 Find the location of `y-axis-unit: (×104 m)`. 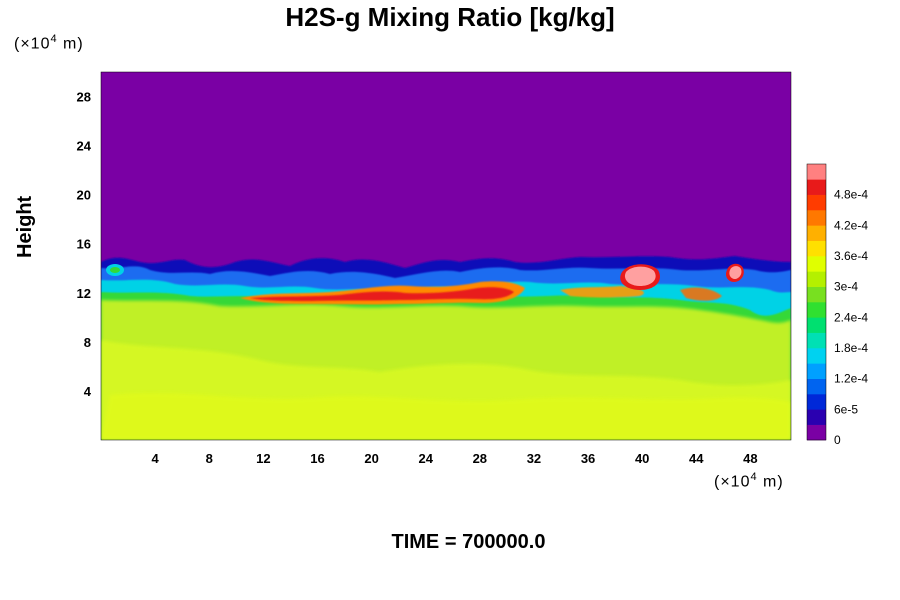

y-axis-unit: (×104 m) is located at coordinates (49, 43).